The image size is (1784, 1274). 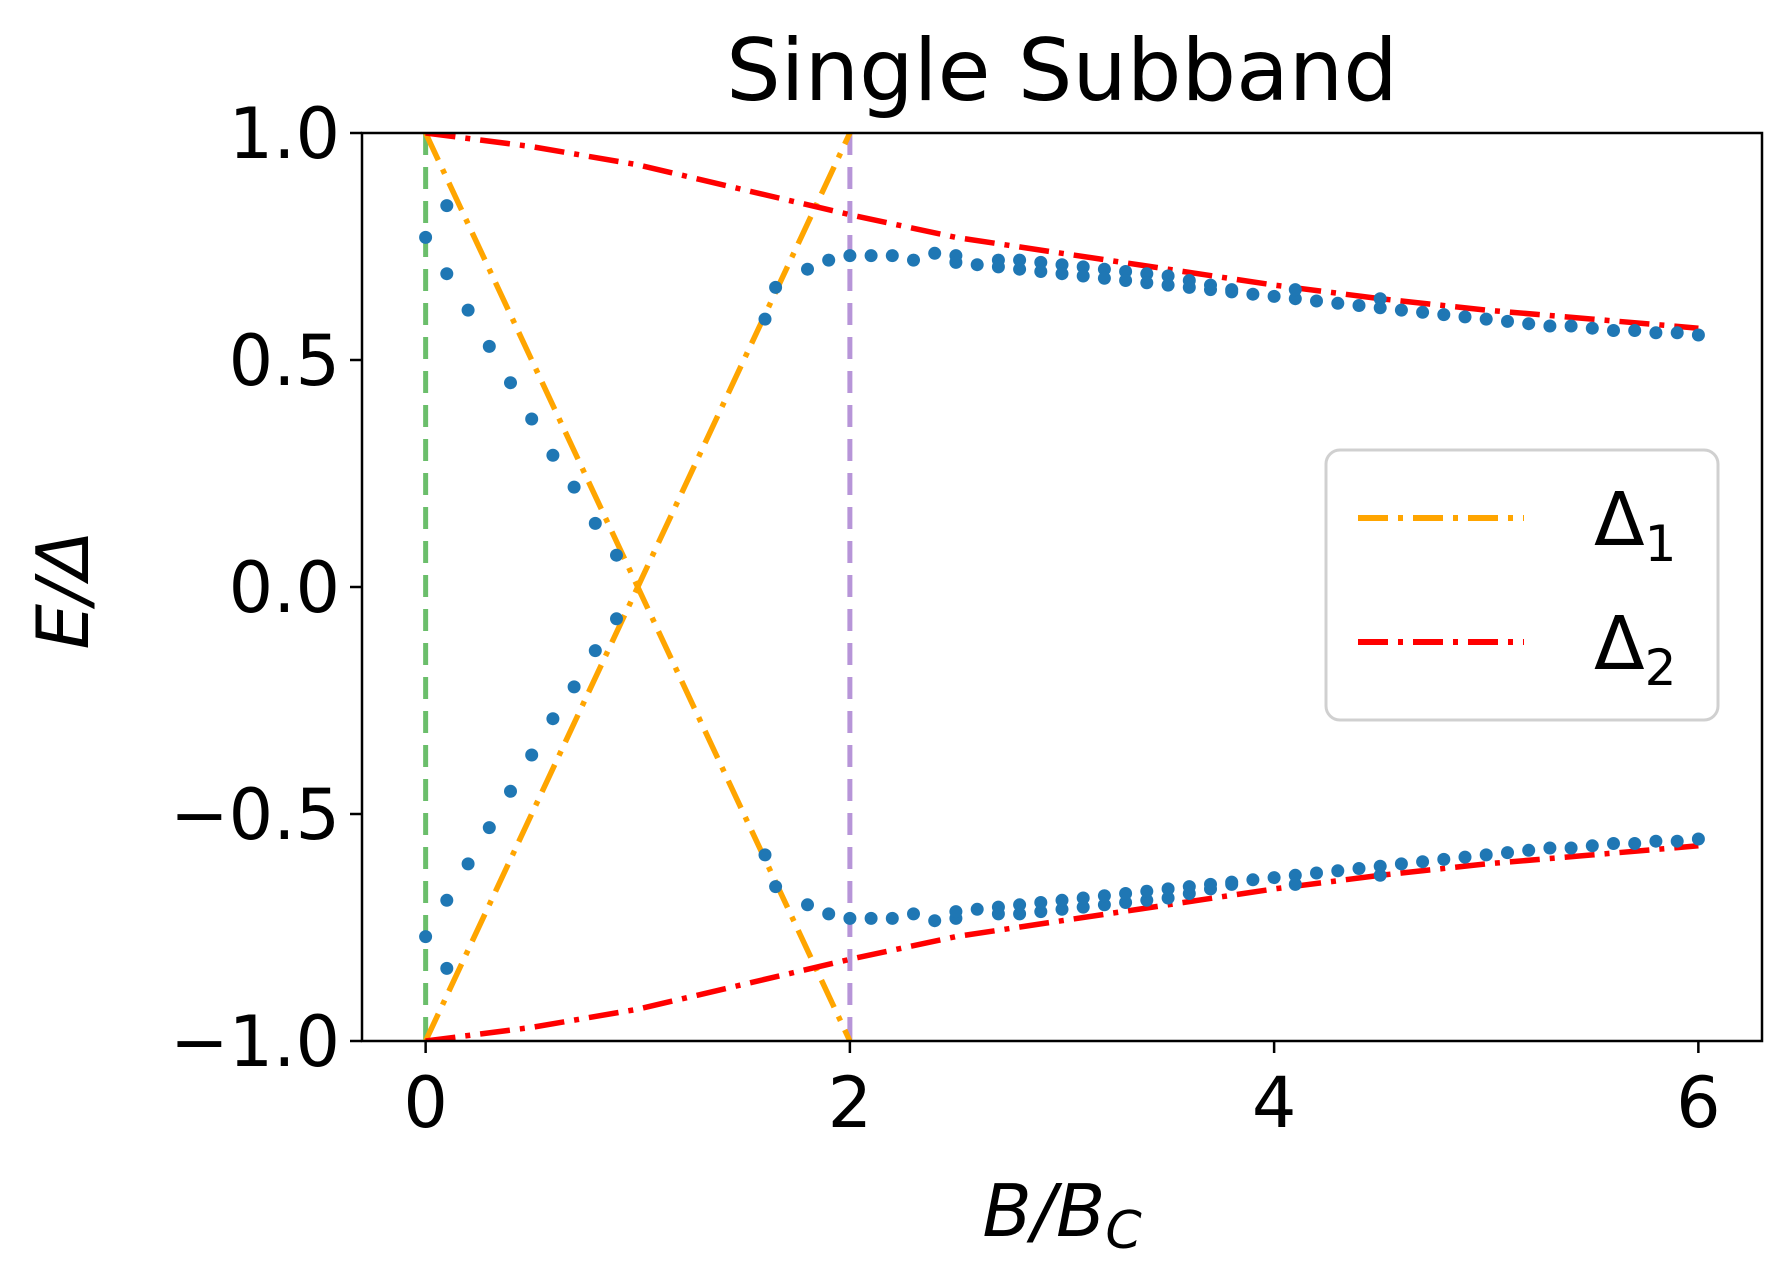 I want to click on legend: Δ1 Δ2, so click(x=1522, y=585).